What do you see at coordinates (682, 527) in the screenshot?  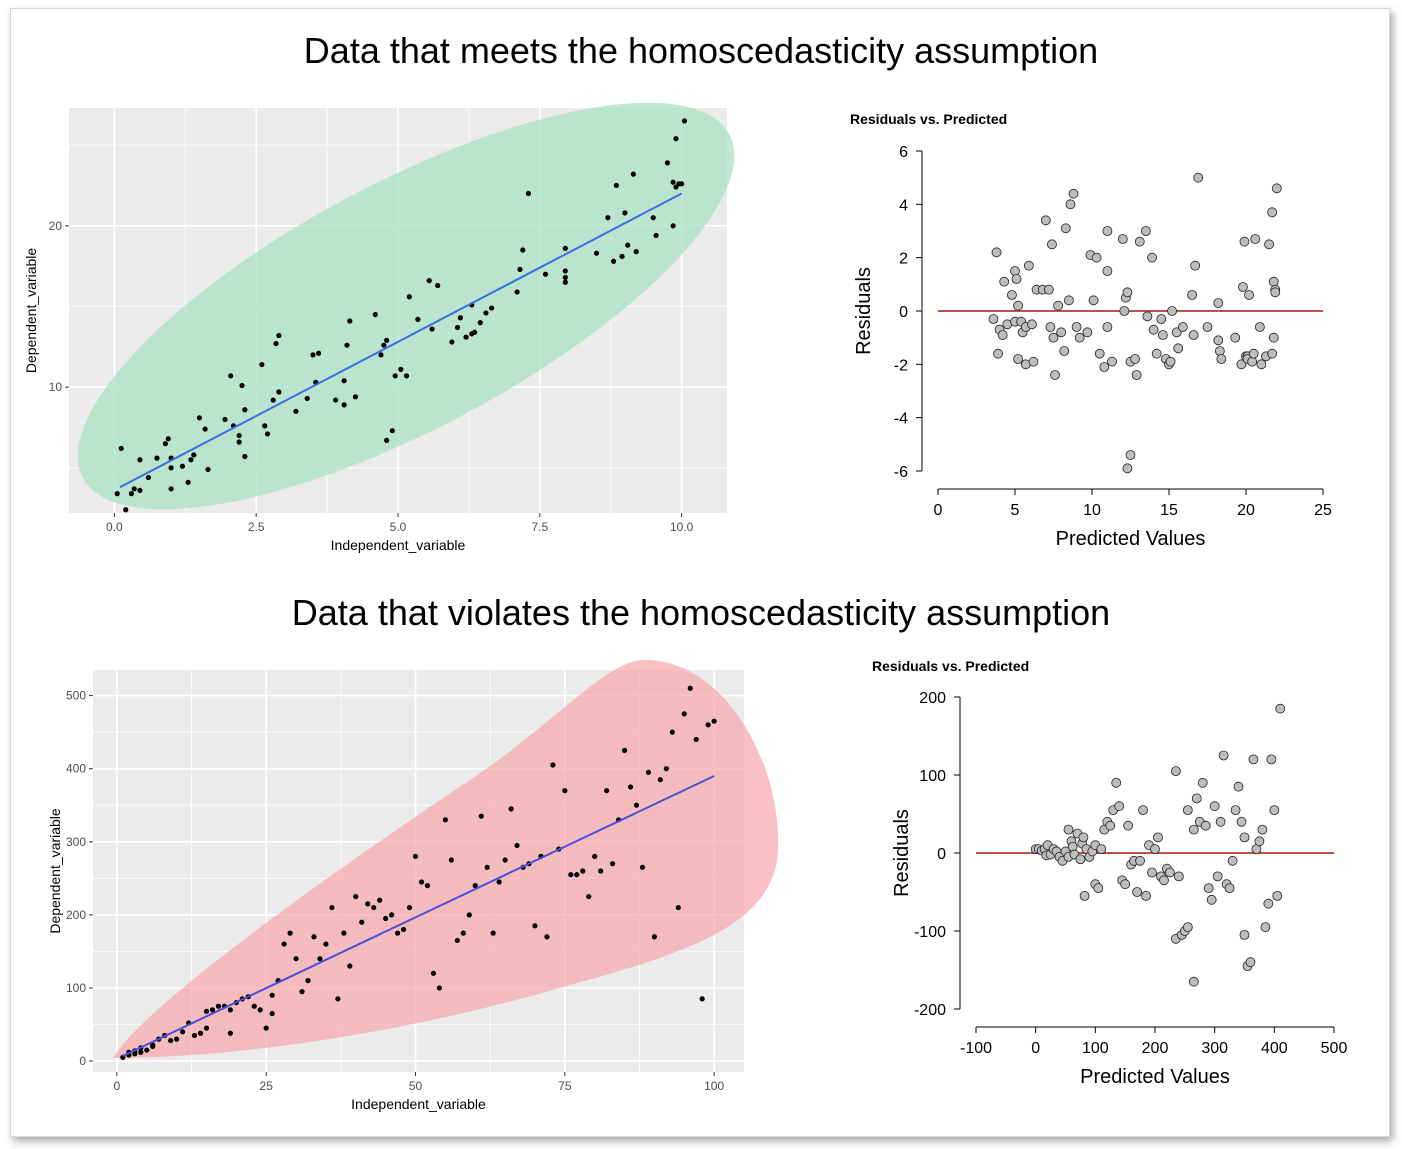 I see `scatter-top-x-tick-label: 10.0` at bounding box center [682, 527].